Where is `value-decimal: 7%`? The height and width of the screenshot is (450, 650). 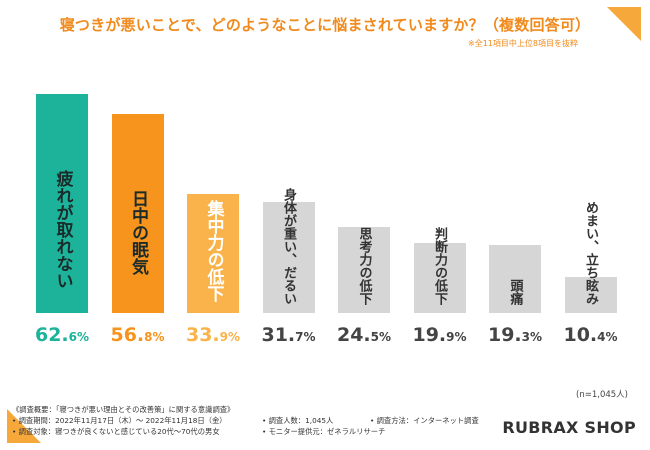 value-decimal: 7% is located at coordinates (305, 337).